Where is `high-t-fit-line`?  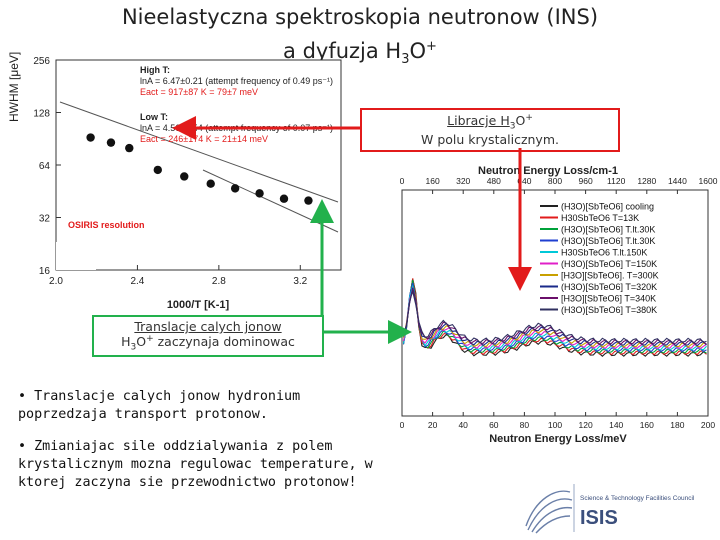 high-t-fit-line is located at coordinates (199, 152).